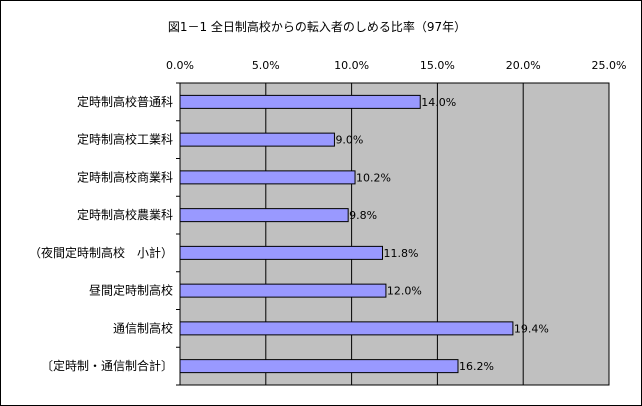 The height and width of the screenshot is (406, 642). What do you see at coordinates (400, 253) in the screenshot?
I see `data-label: 11.8%` at bounding box center [400, 253].